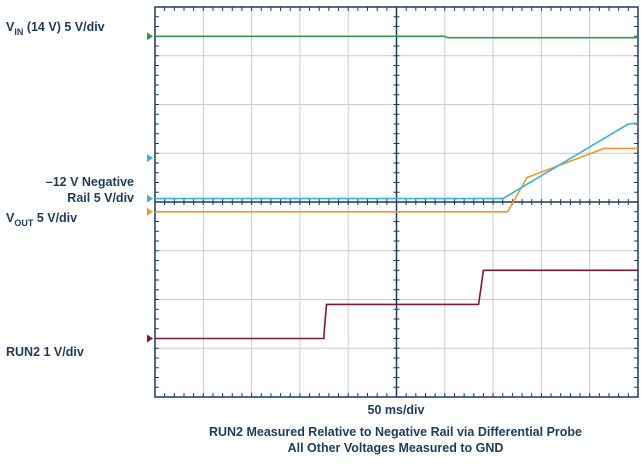 The image size is (641, 465). What do you see at coordinates (90, 182) in the screenshot?
I see `neg-rail-label-line1: –12 V Negative` at bounding box center [90, 182].